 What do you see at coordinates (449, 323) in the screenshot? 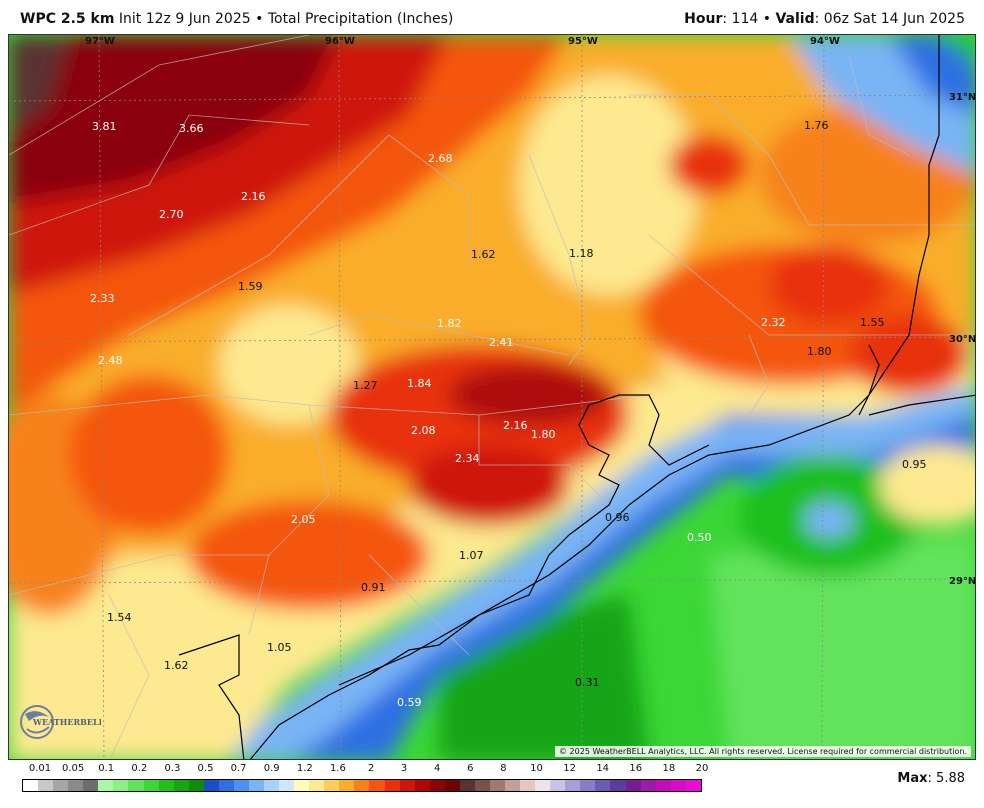
I see `precip-value-label: 1.82` at bounding box center [449, 323].